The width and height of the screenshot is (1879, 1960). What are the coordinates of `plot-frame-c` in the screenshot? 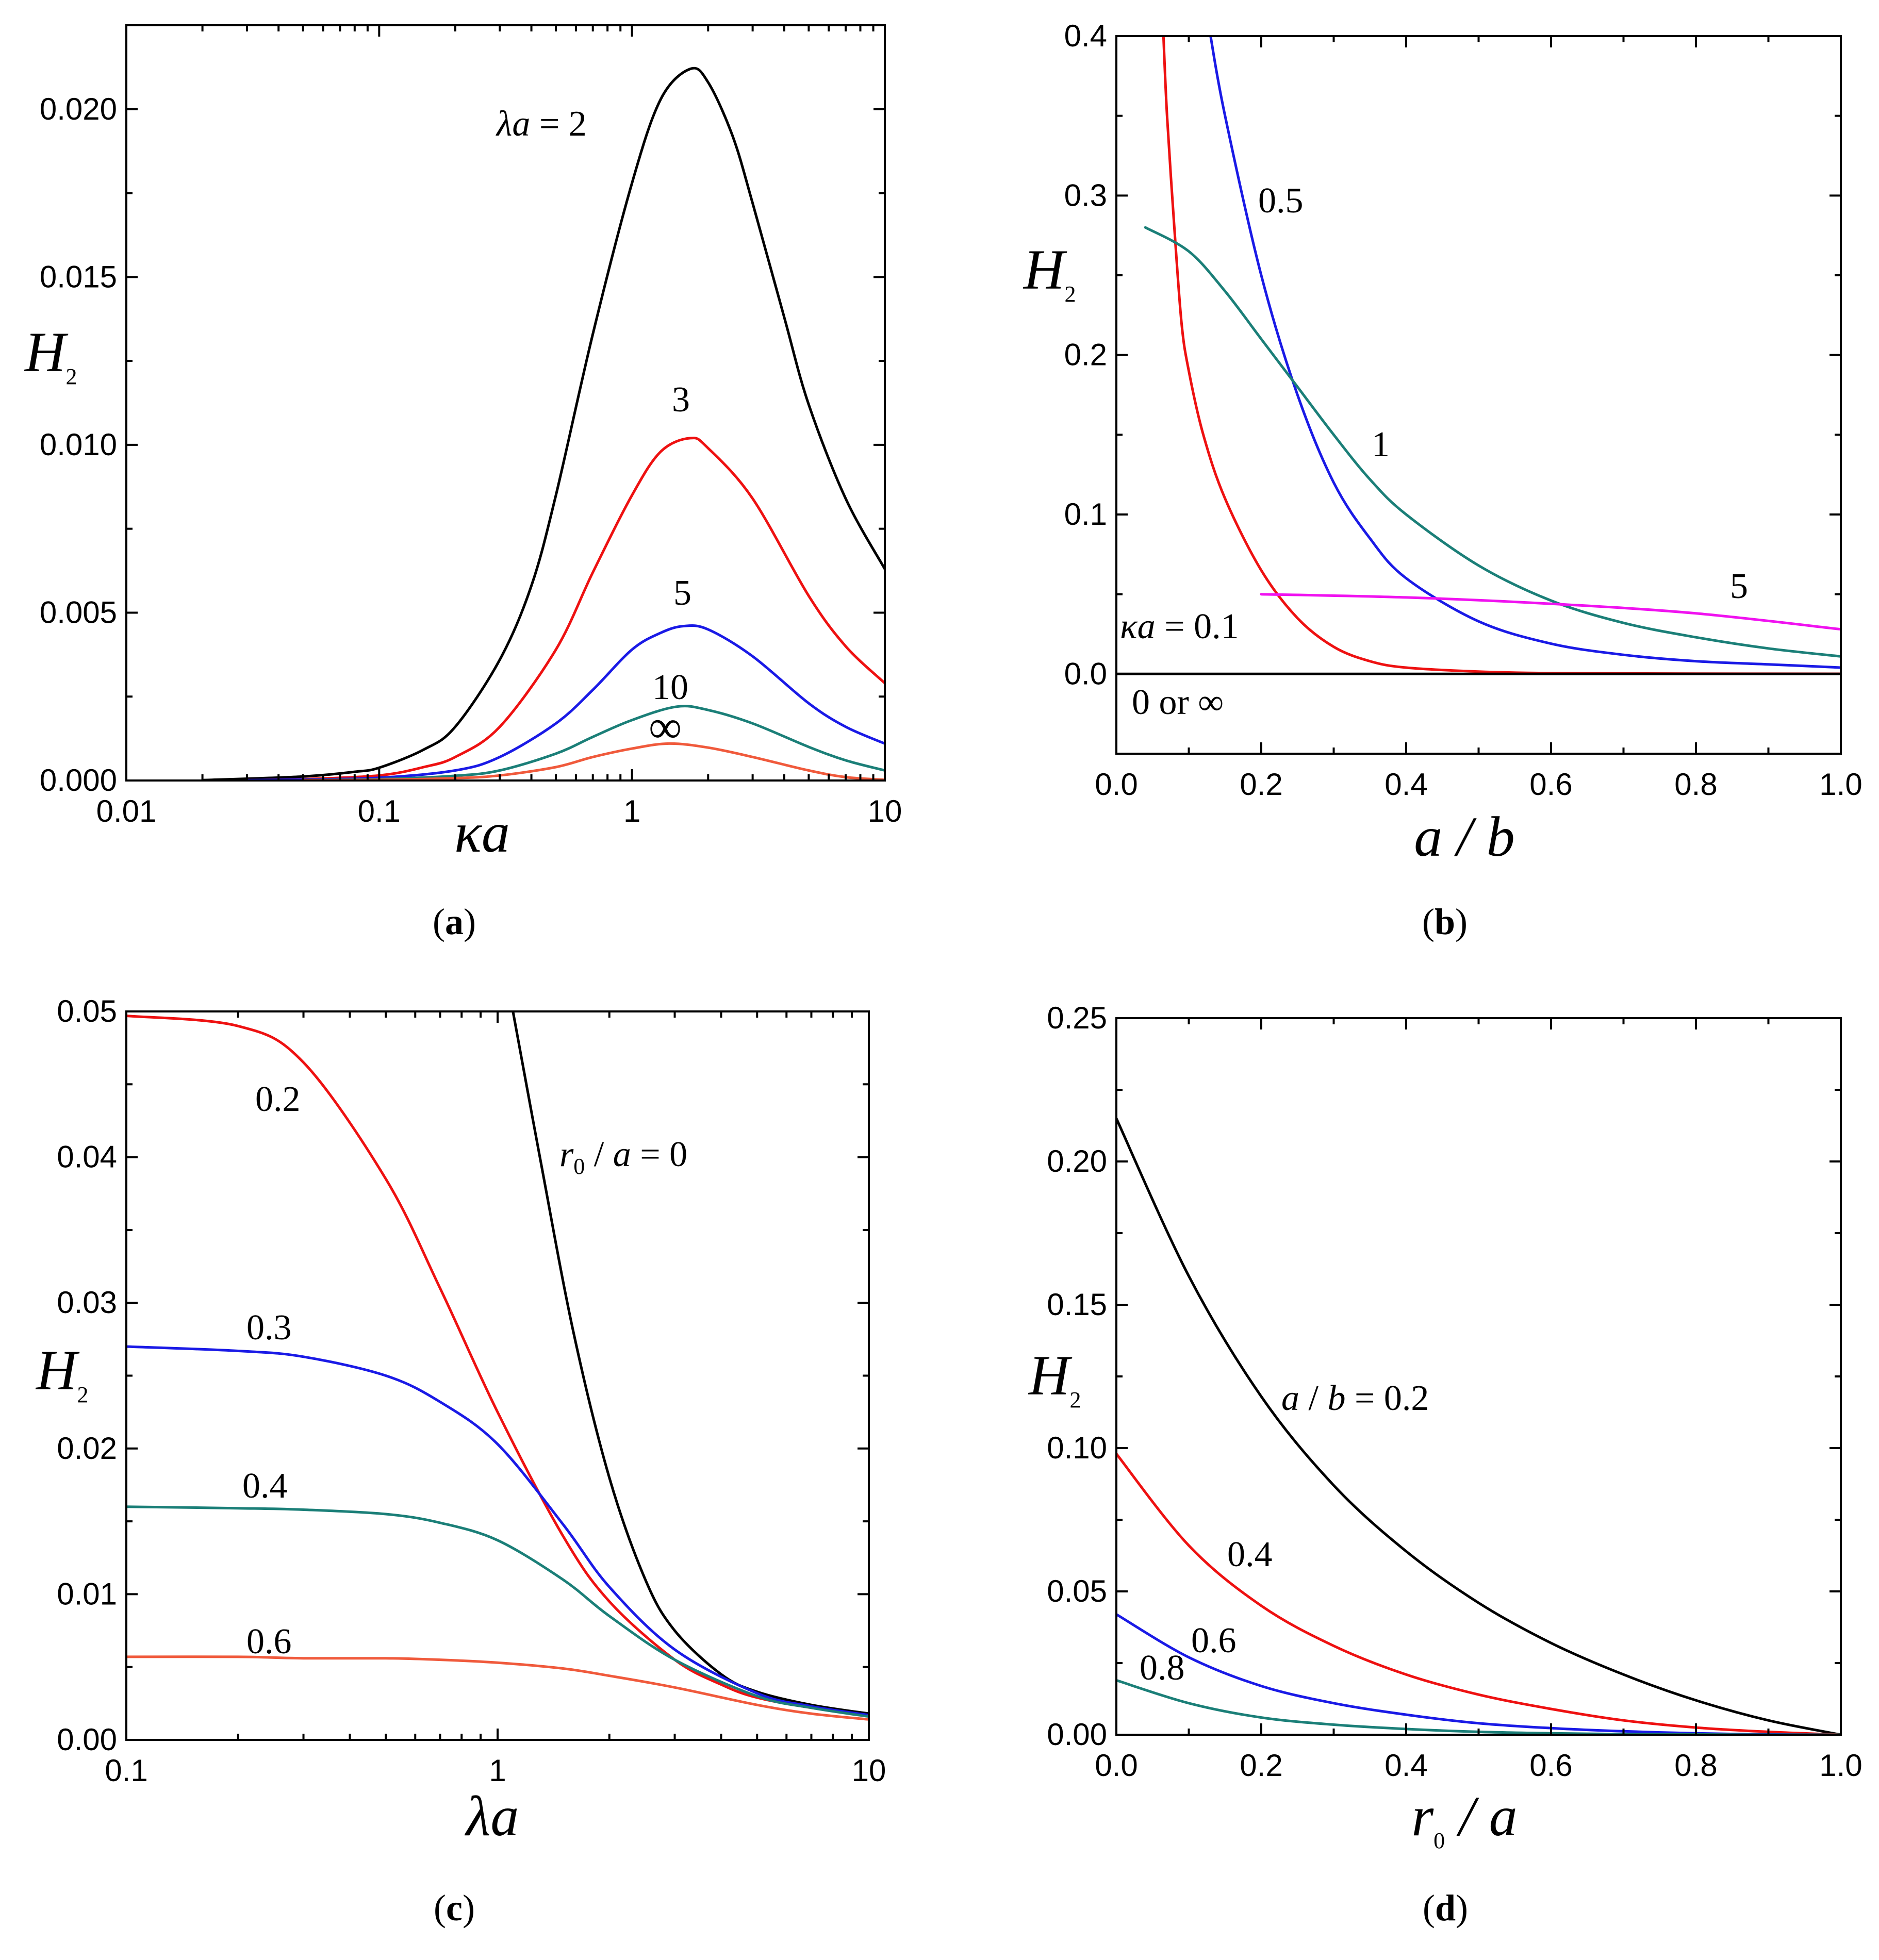 It's located at (498, 1375).